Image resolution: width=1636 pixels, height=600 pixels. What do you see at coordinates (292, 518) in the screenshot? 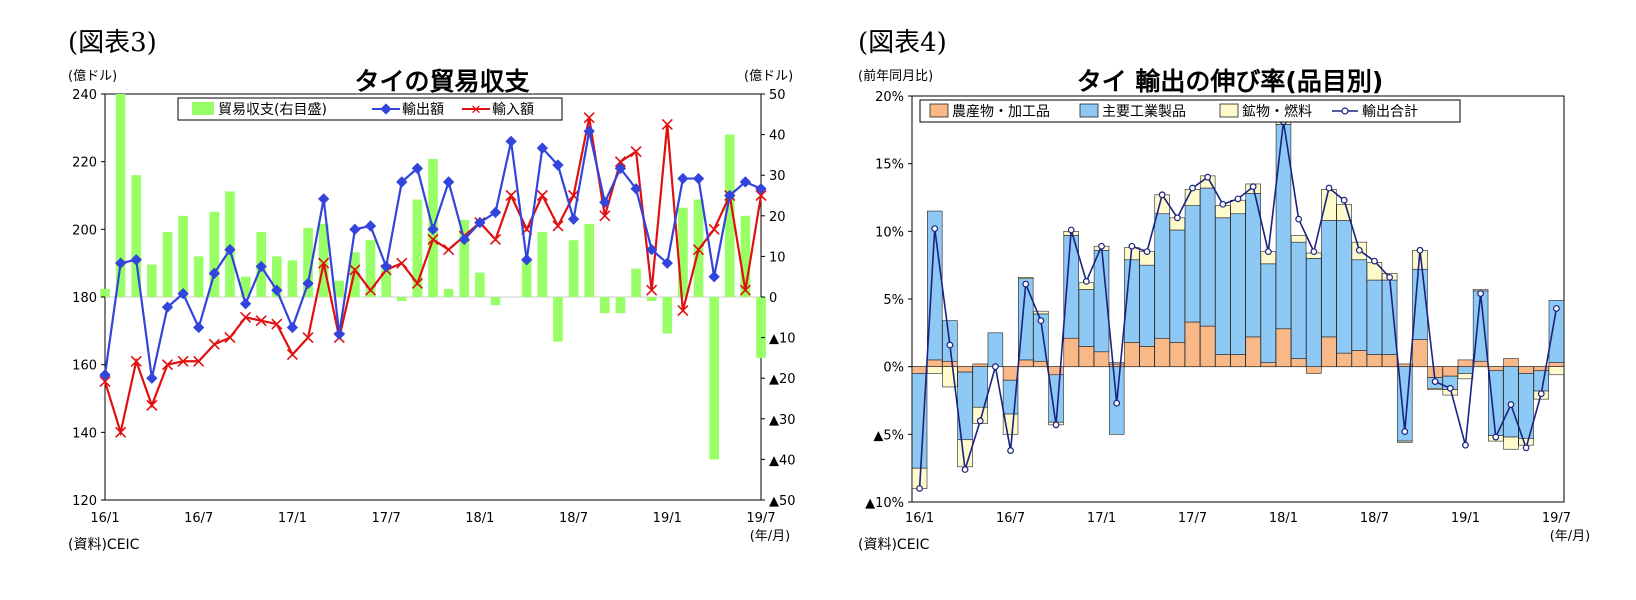
I see `chart1-x-tick-label: 17/1` at bounding box center [292, 518].